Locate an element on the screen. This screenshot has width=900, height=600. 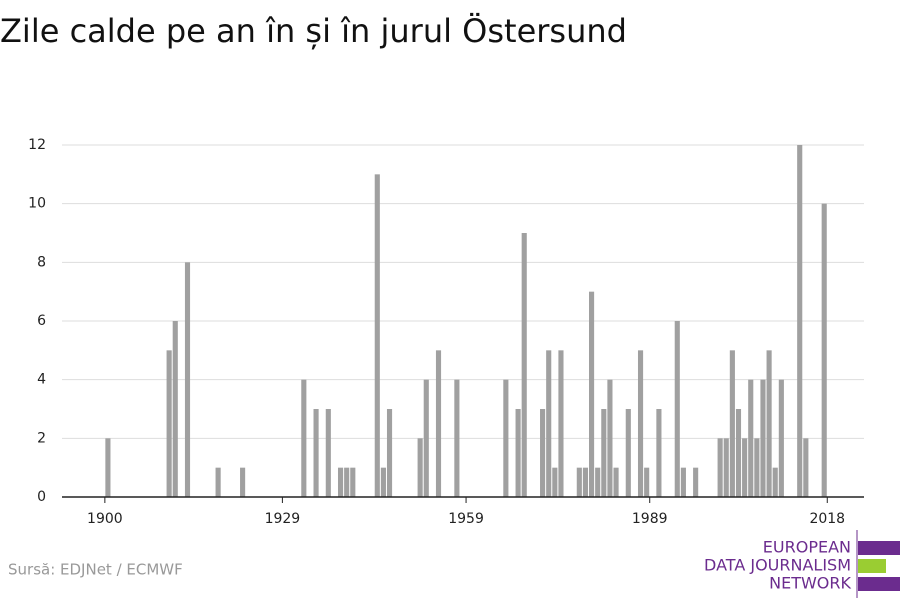
x-tick-label: 2018 is located at coordinates (827, 519).